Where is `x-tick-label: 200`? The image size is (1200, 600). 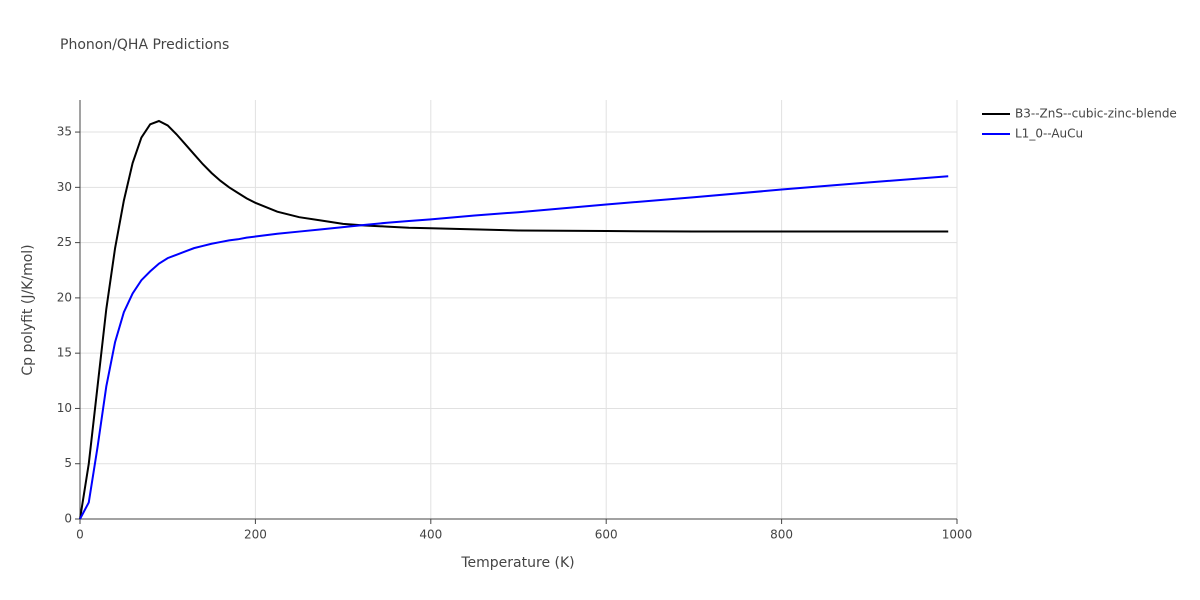 x-tick-label: 200 is located at coordinates (255, 535).